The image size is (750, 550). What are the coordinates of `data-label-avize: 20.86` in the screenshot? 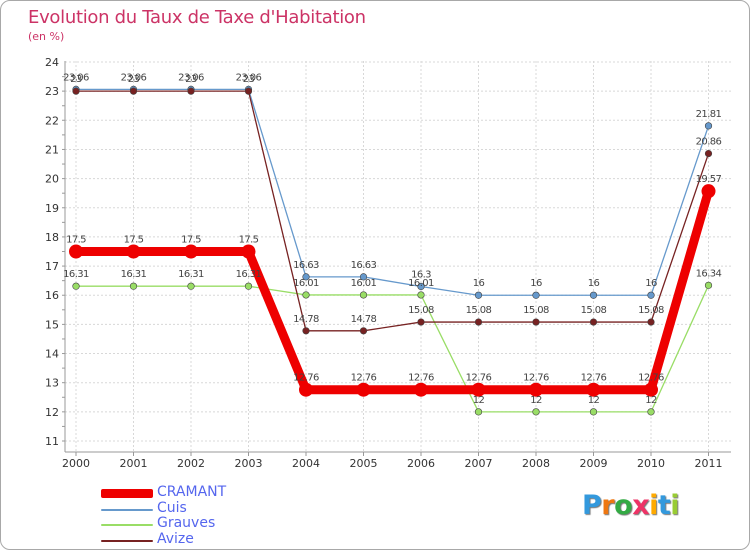 It's located at (709, 142).